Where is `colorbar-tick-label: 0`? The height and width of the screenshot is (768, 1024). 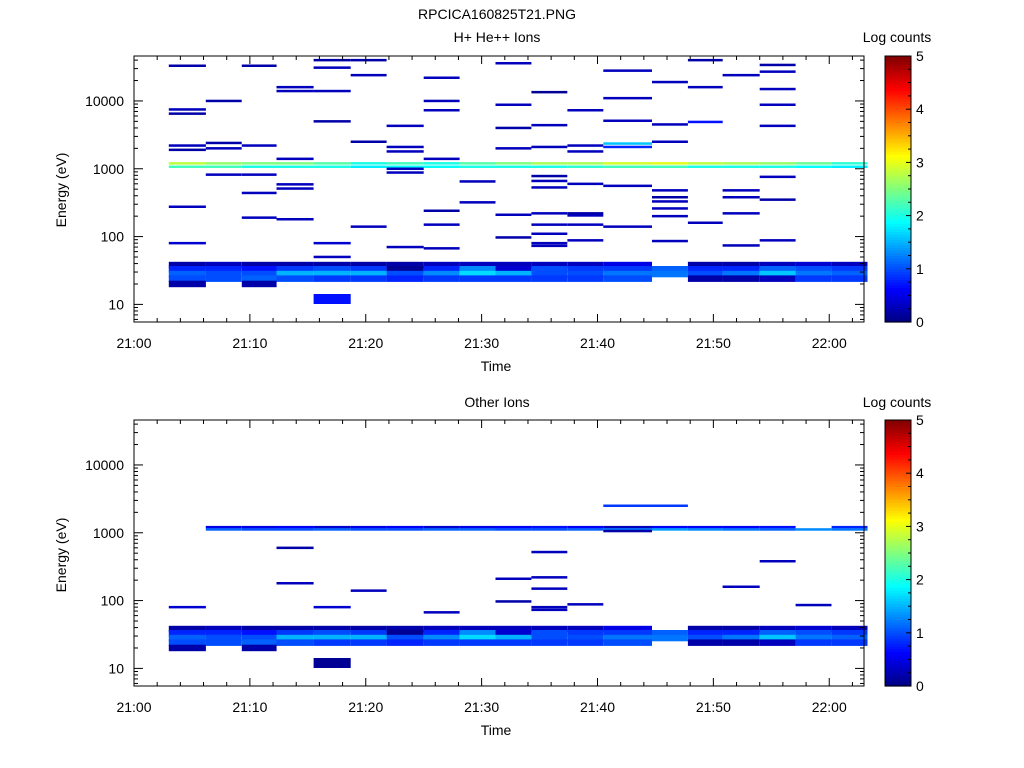 colorbar-tick-label: 0 is located at coordinates (920, 322).